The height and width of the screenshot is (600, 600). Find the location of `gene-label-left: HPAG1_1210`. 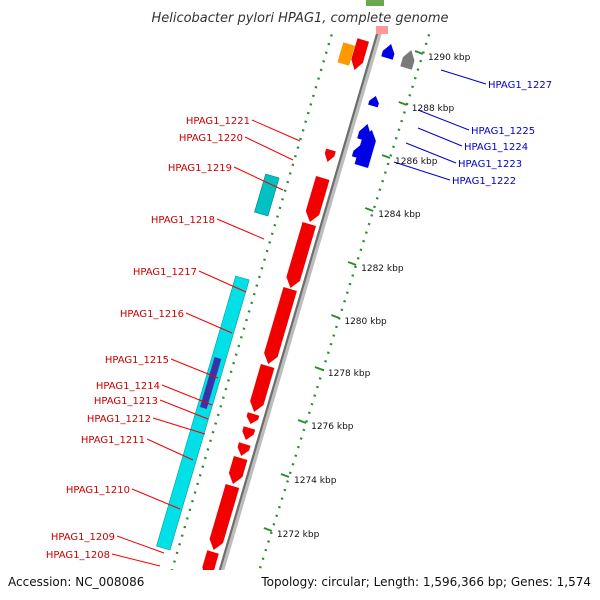

gene-label-left: HPAG1_1210 is located at coordinates (98, 490).